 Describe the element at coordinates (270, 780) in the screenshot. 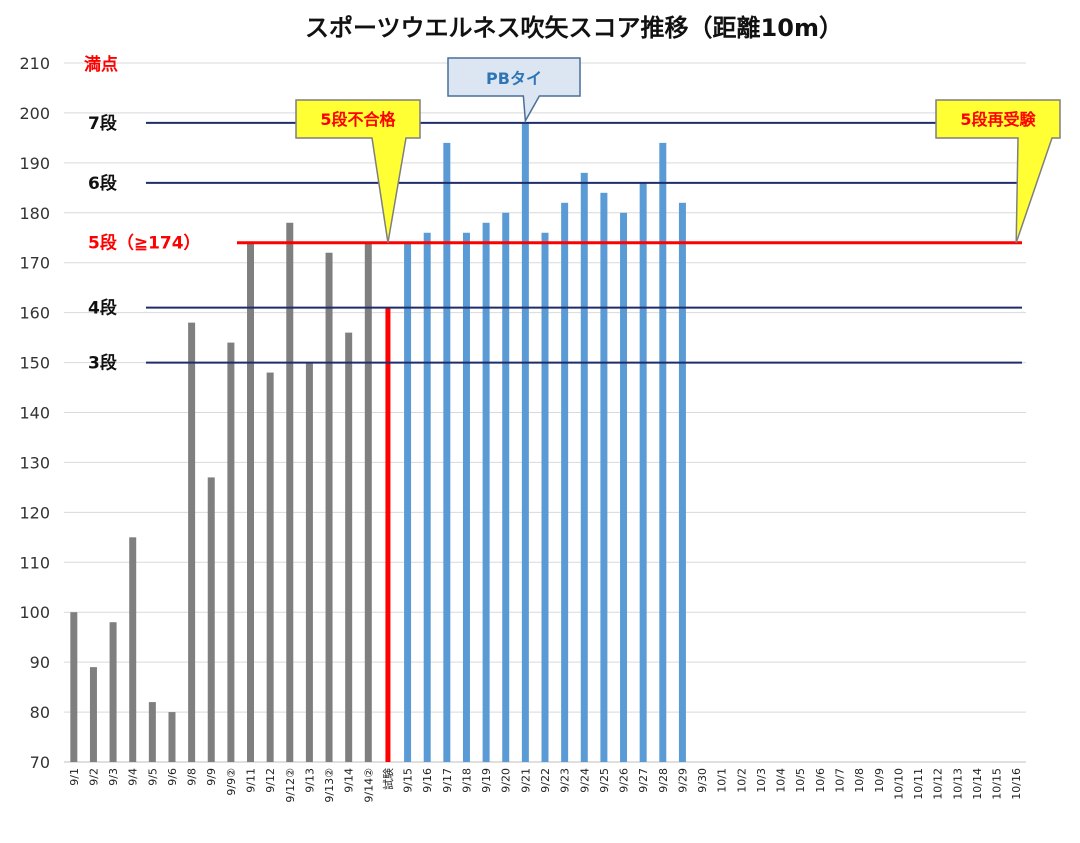

I see `x-tick-label: 9/12` at that location.